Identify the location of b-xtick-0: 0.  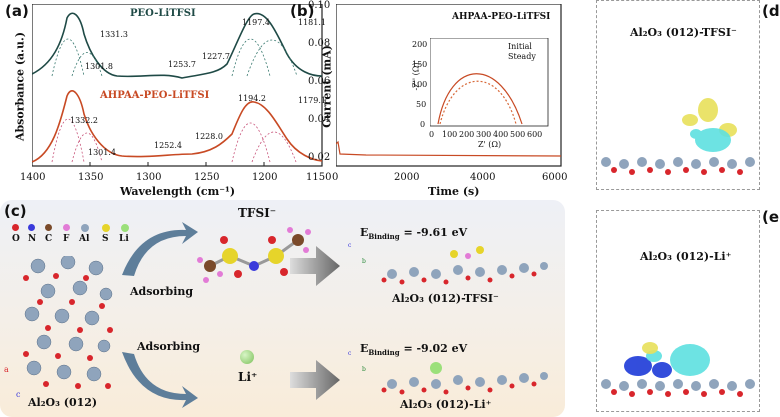
(335, 177).